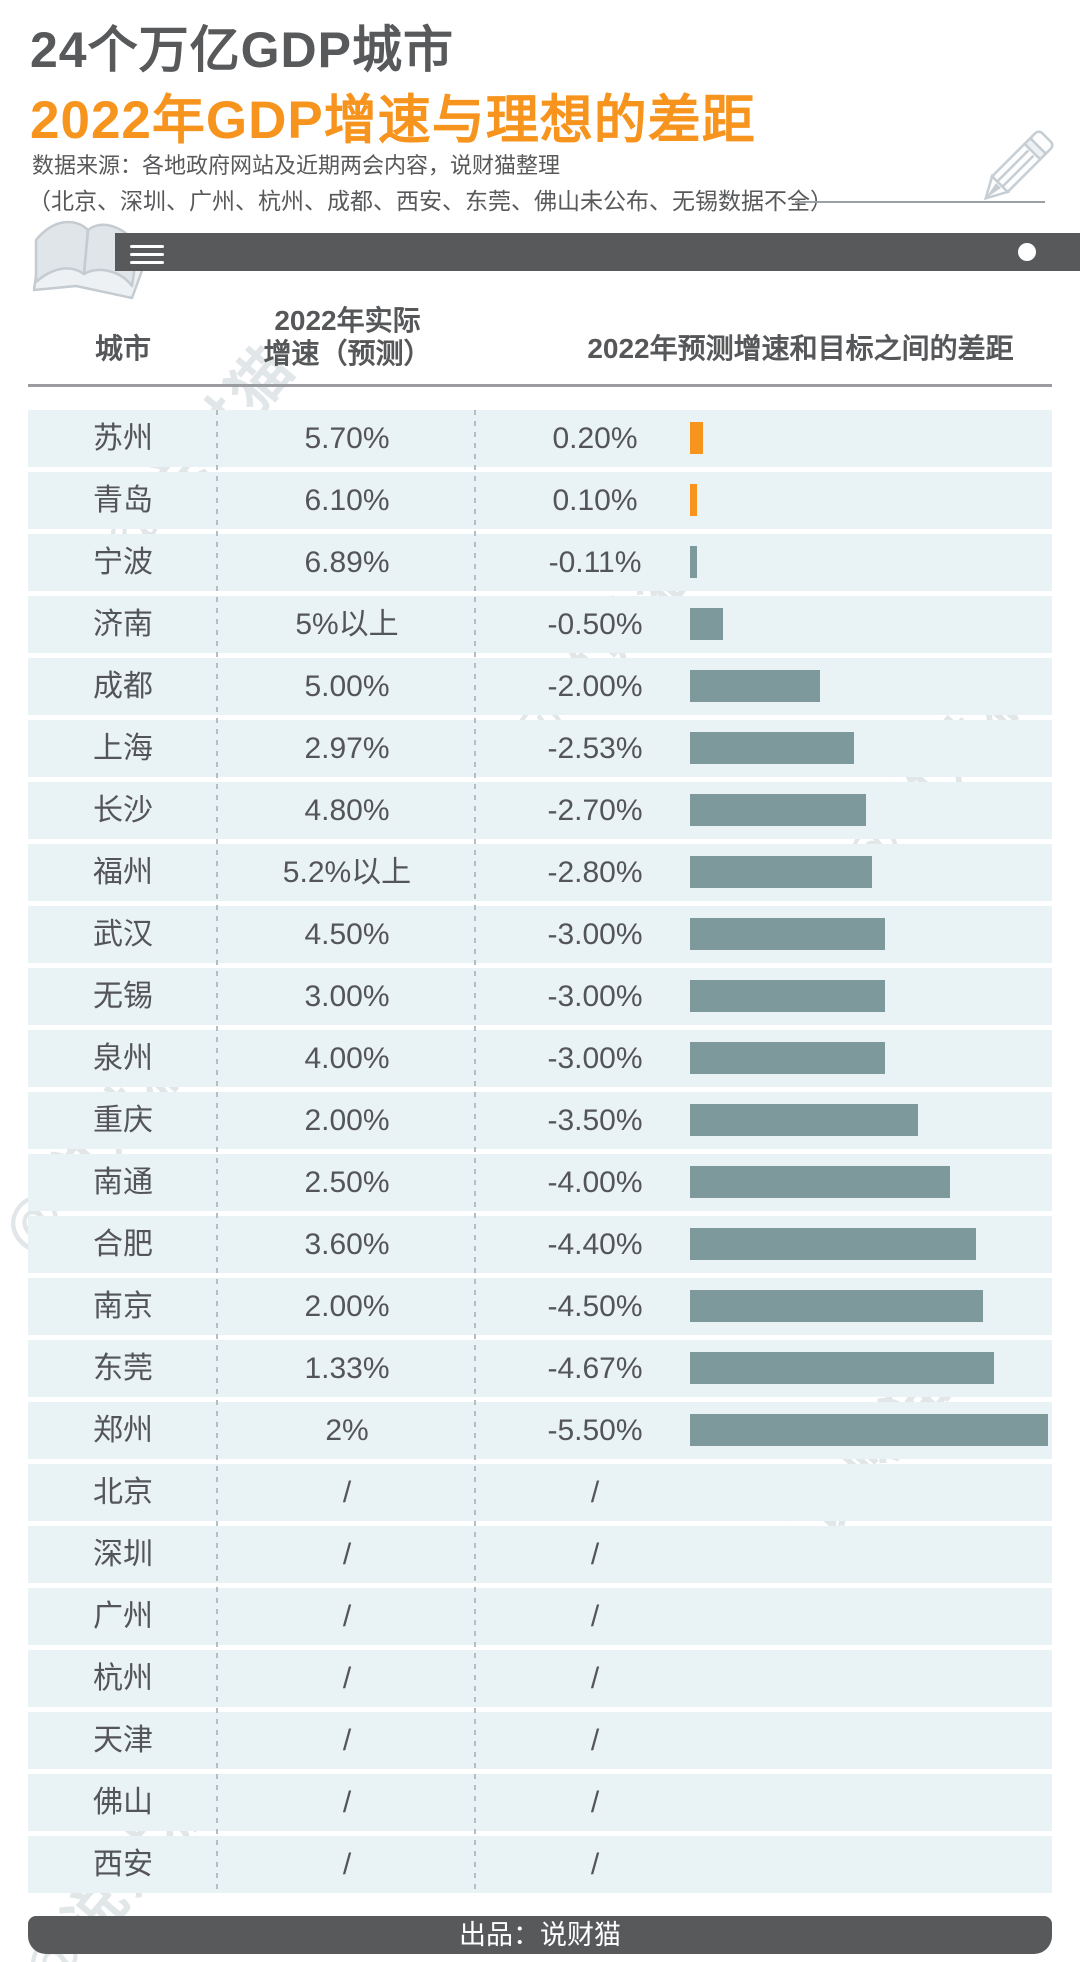 Image resolution: width=1080 pixels, height=1962 pixels. Describe the element at coordinates (540, 1740) in the screenshot. I see `table-row: 天津 / /` at that location.